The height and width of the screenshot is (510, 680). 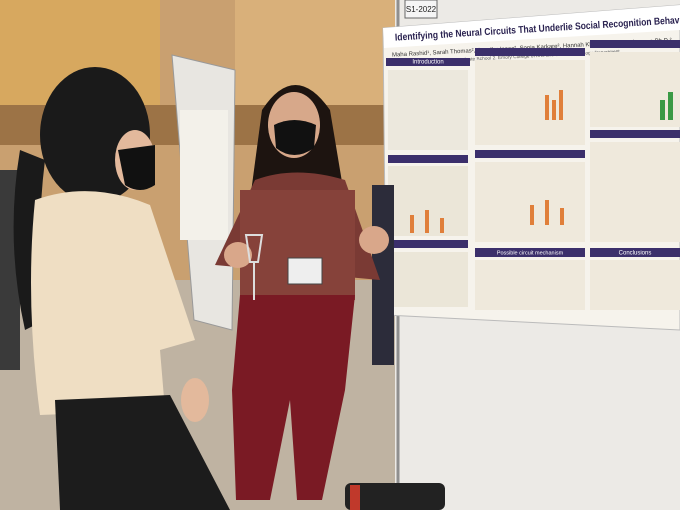 What do you see at coordinates (531, 26) in the screenshot?
I see `poster-title-band` at bounding box center [531, 26].